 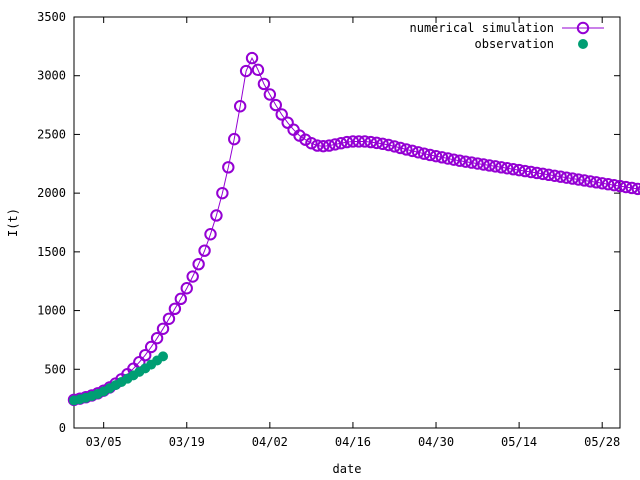 What do you see at coordinates (51, 311) in the screenshot?
I see `y-tick-label: 1000` at bounding box center [51, 311].